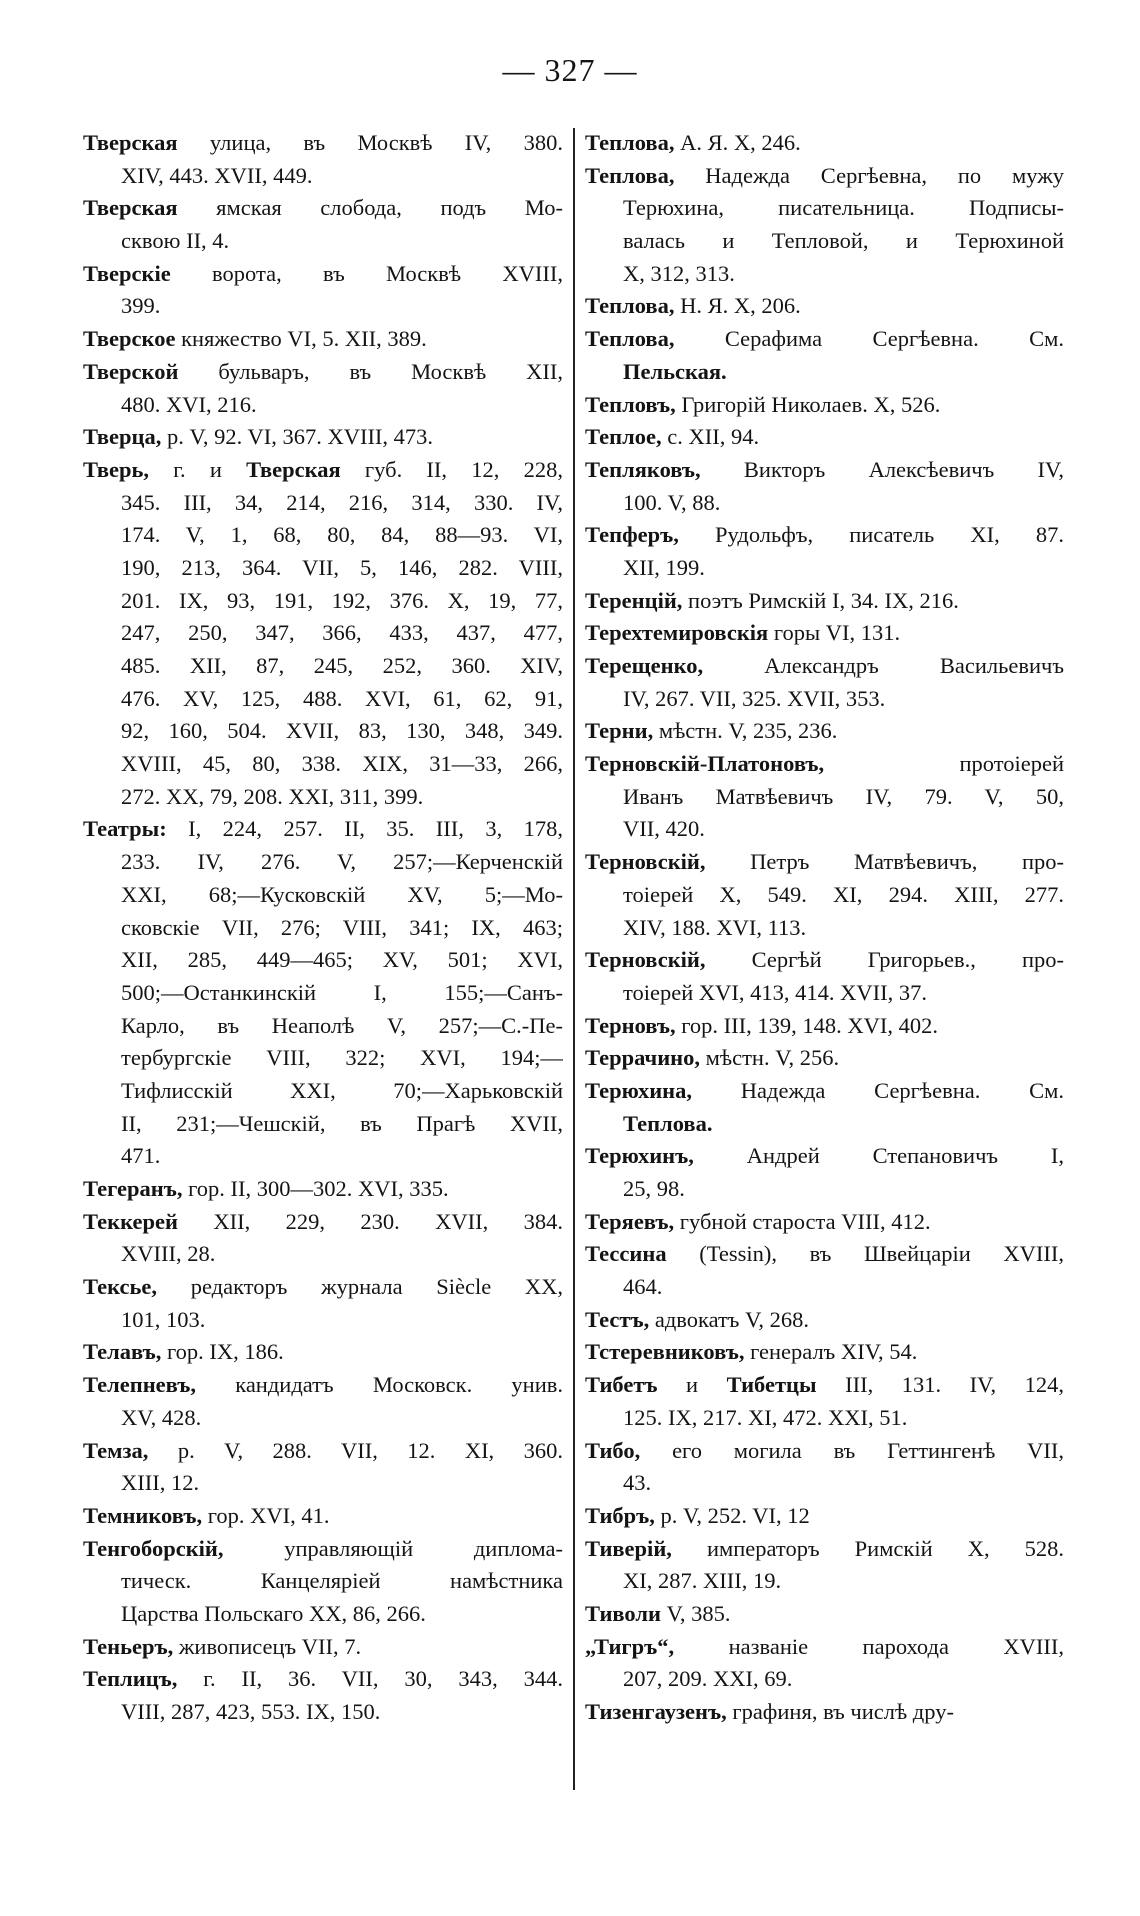 The image size is (1140, 1916). Describe the element at coordinates (770, 1058) in the screenshot. I see `entry-text: мѣстн. V, 256.` at that location.